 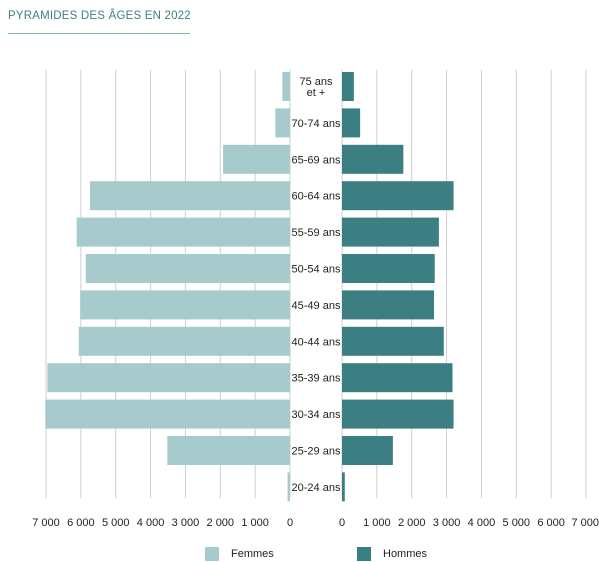 I want to click on x-tick-right: 3 000, so click(x=447, y=523).